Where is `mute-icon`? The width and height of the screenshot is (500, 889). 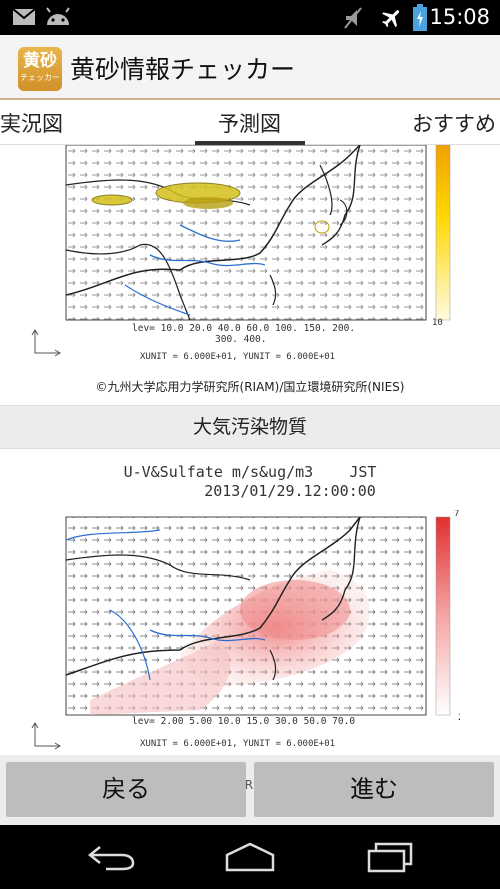
mute-icon is located at coordinates (353, 18).